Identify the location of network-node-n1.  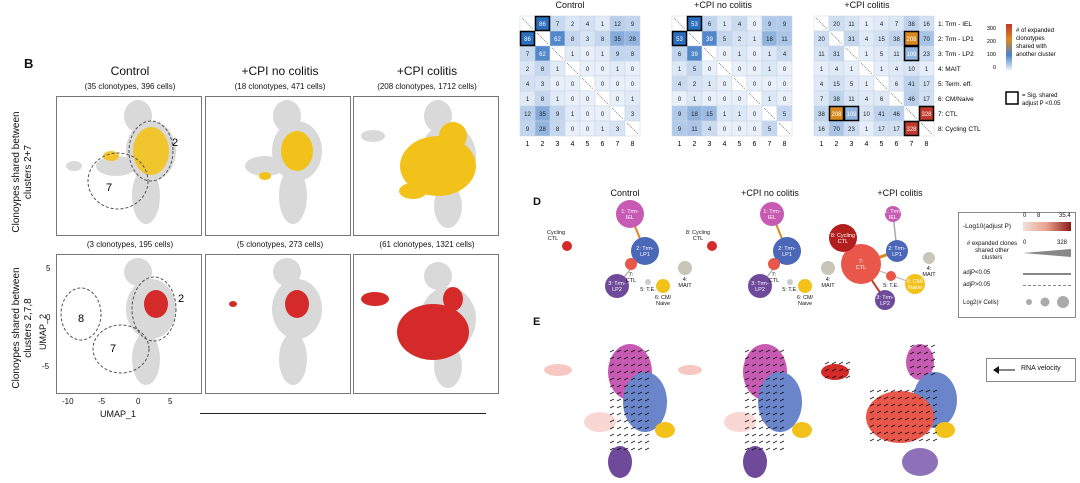
(630, 214).